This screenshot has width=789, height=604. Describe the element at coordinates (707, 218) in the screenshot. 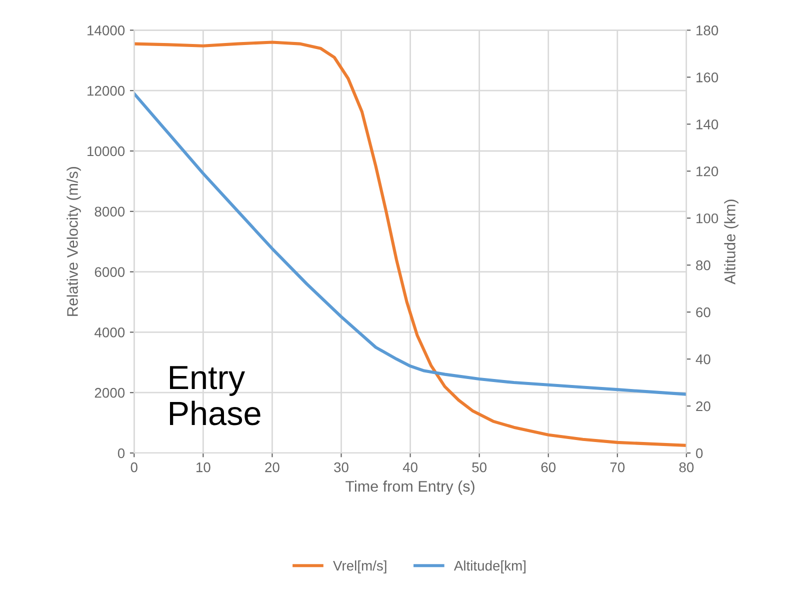

I see `y2-tick-label: 100` at that location.